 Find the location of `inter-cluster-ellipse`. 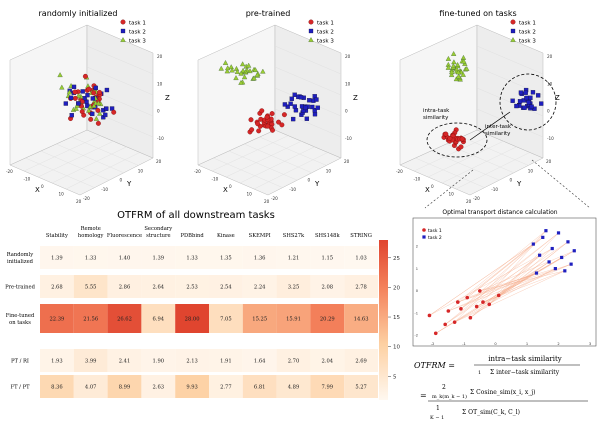

inter-cluster-ellipse is located at coordinates (528, 102).